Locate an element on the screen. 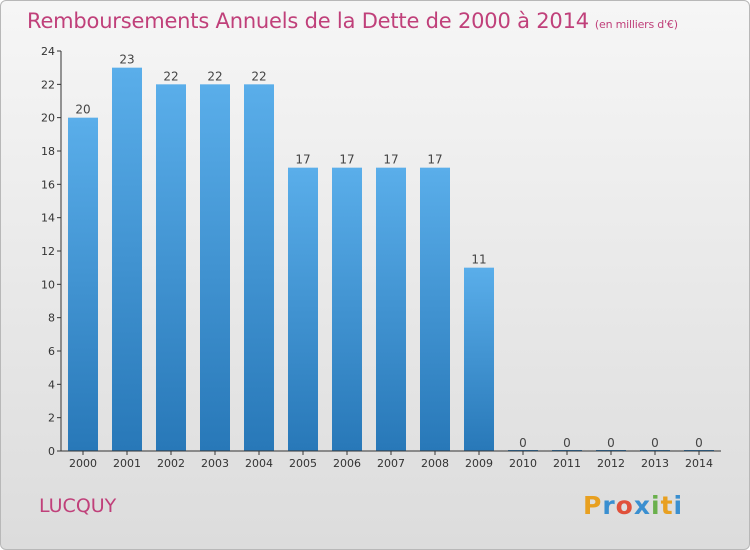 The width and height of the screenshot is (750, 550). logo-letter: r is located at coordinates (609, 505).